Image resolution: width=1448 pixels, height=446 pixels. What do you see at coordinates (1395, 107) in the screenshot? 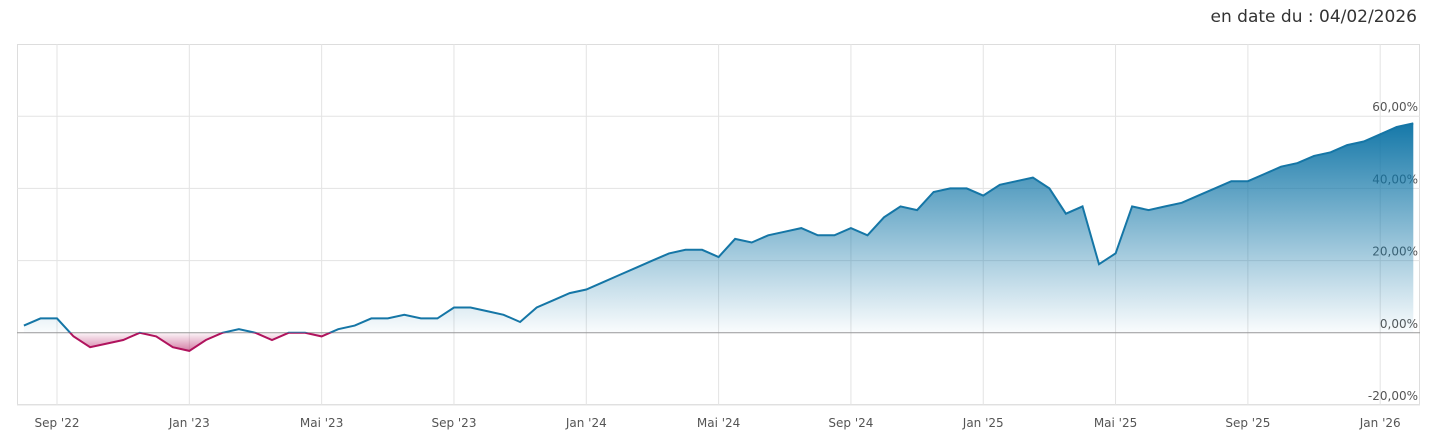
I see `y-tick-label: 60,00%` at bounding box center [1395, 107].